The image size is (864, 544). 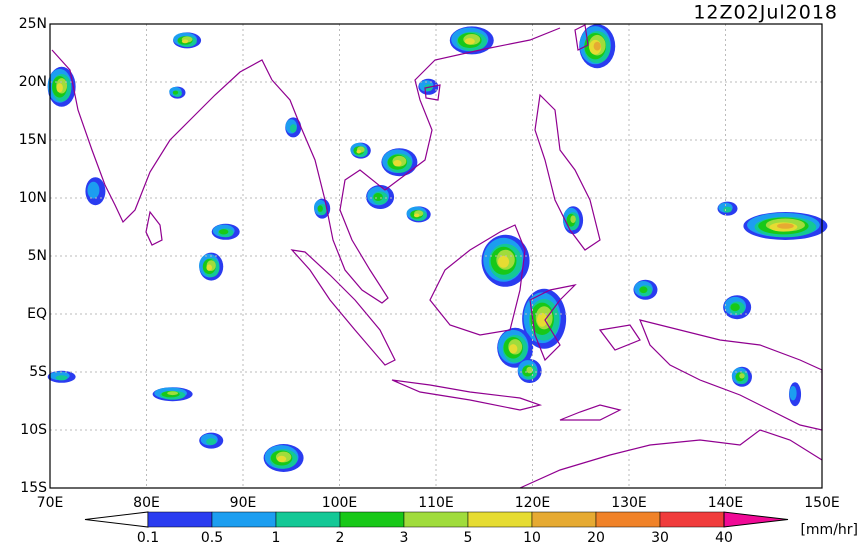 I want to click on lon-label: 100E, so click(x=340, y=503).